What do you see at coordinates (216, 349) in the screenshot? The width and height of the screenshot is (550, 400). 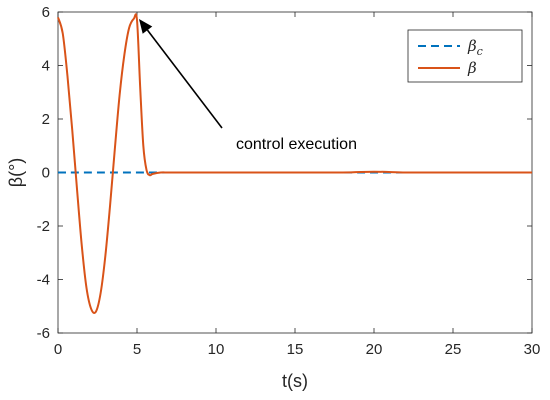 I see `x-tick-label: 10` at bounding box center [216, 349].